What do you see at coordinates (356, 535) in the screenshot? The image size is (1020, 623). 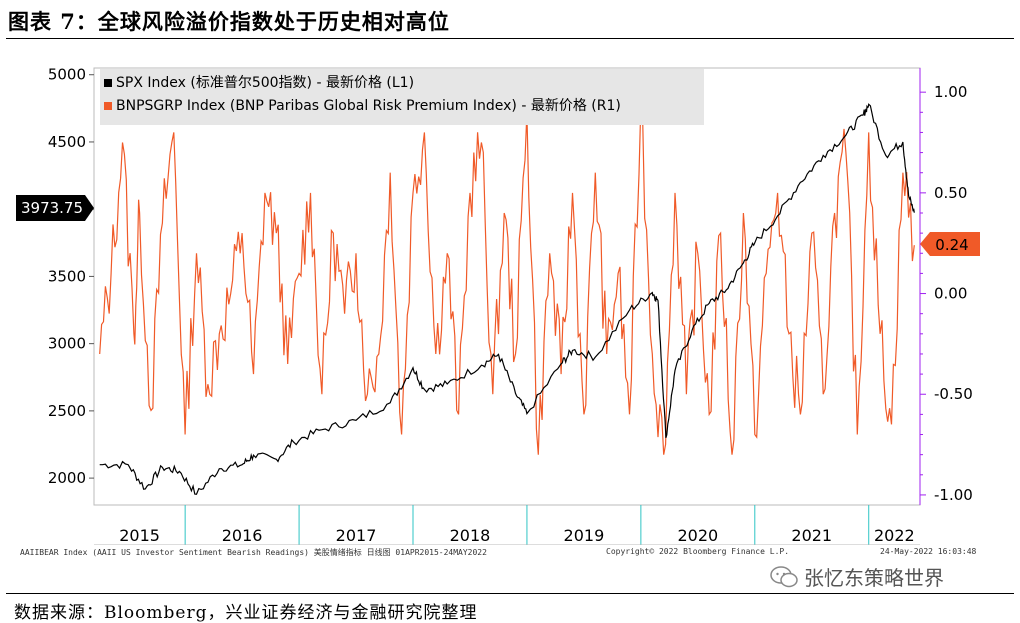 I see `x-tick-label: 2017` at bounding box center [356, 535].